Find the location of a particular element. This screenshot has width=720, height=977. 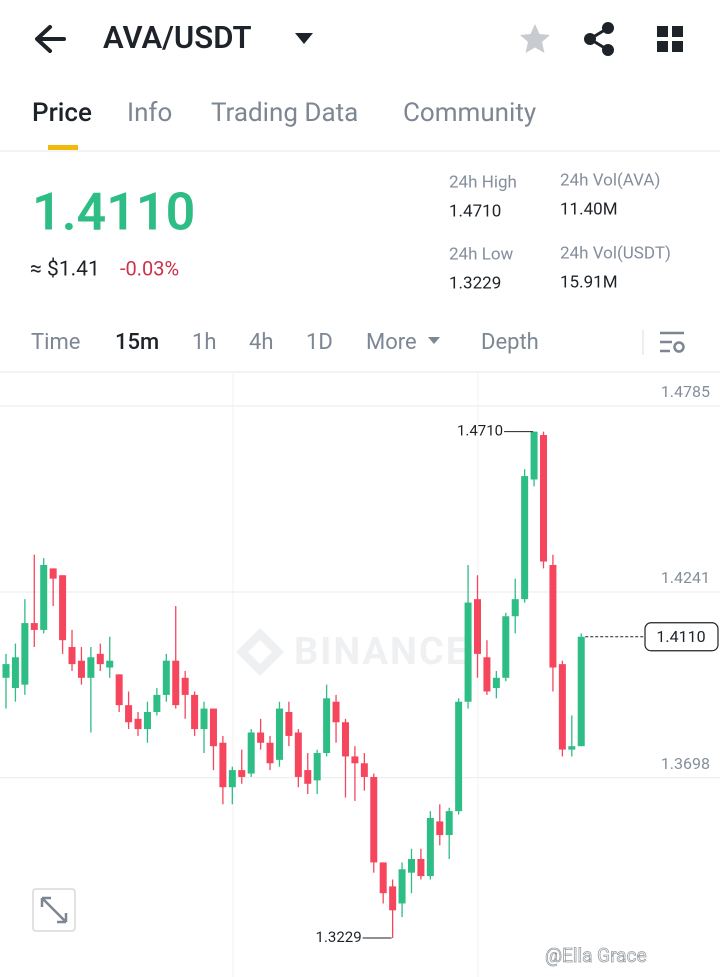

tab: Info is located at coordinates (149, 113).